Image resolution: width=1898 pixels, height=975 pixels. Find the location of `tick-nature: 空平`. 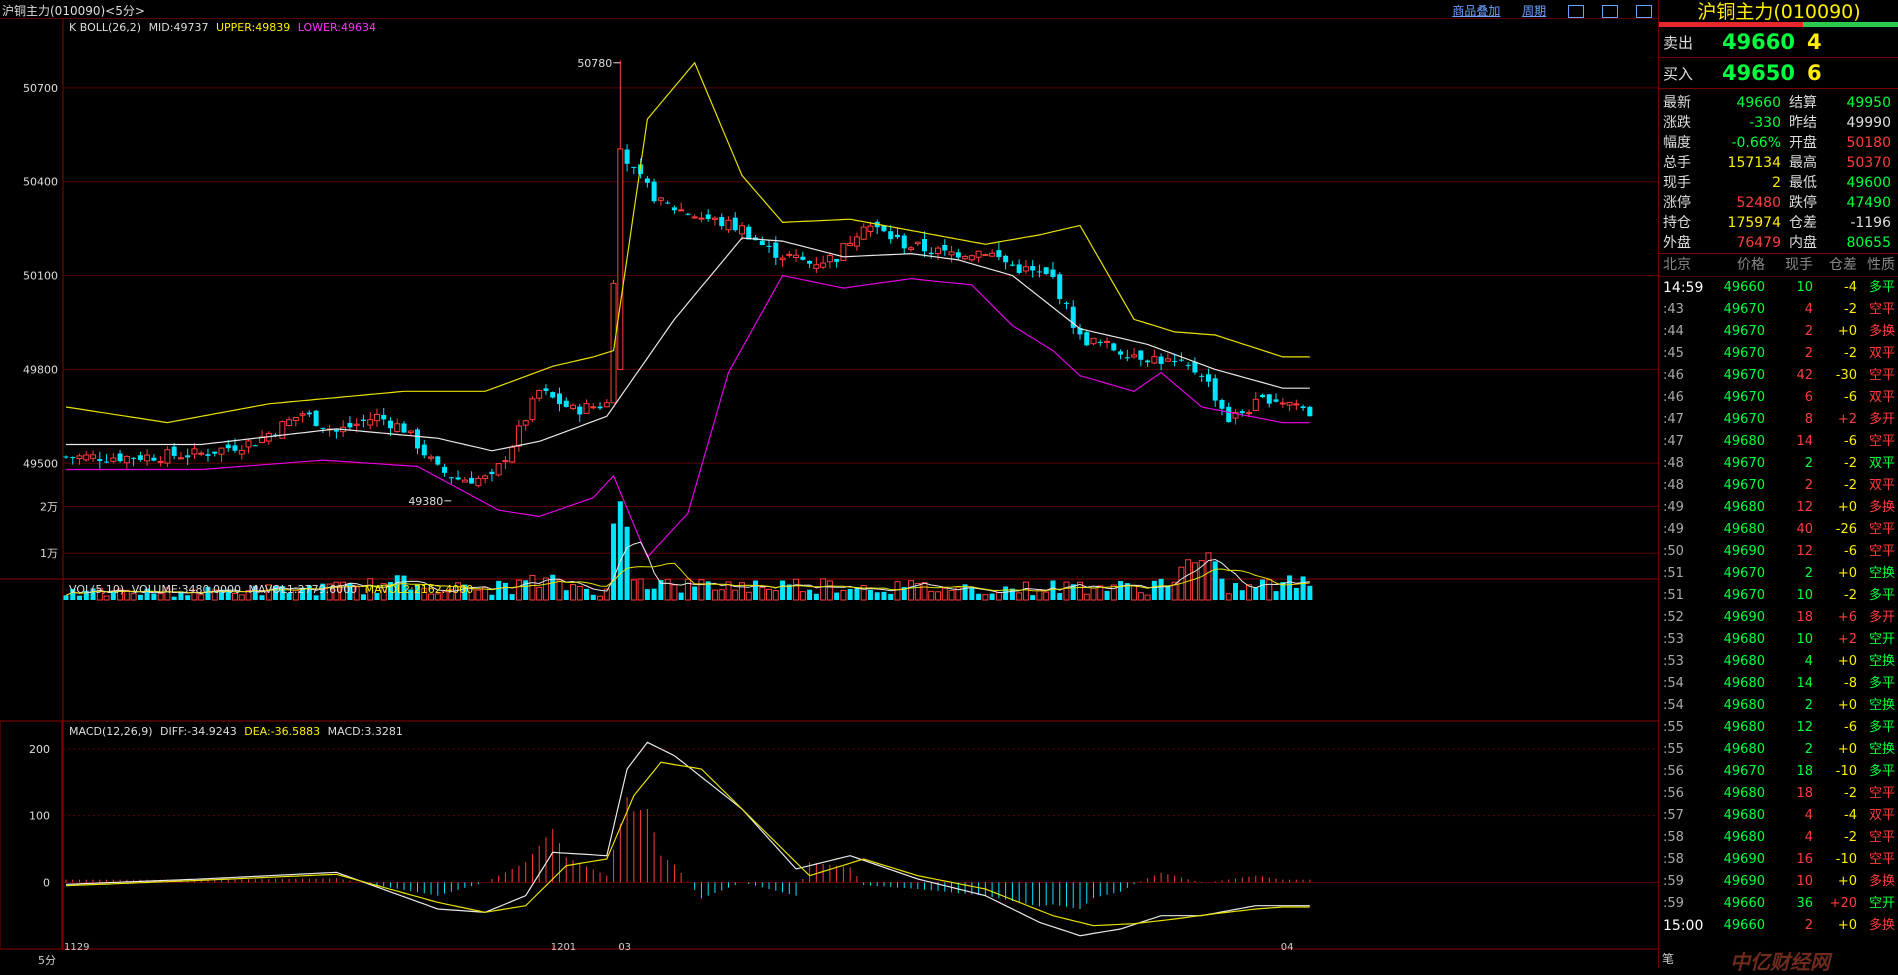

tick-nature: 空平 is located at coordinates (1881, 551).